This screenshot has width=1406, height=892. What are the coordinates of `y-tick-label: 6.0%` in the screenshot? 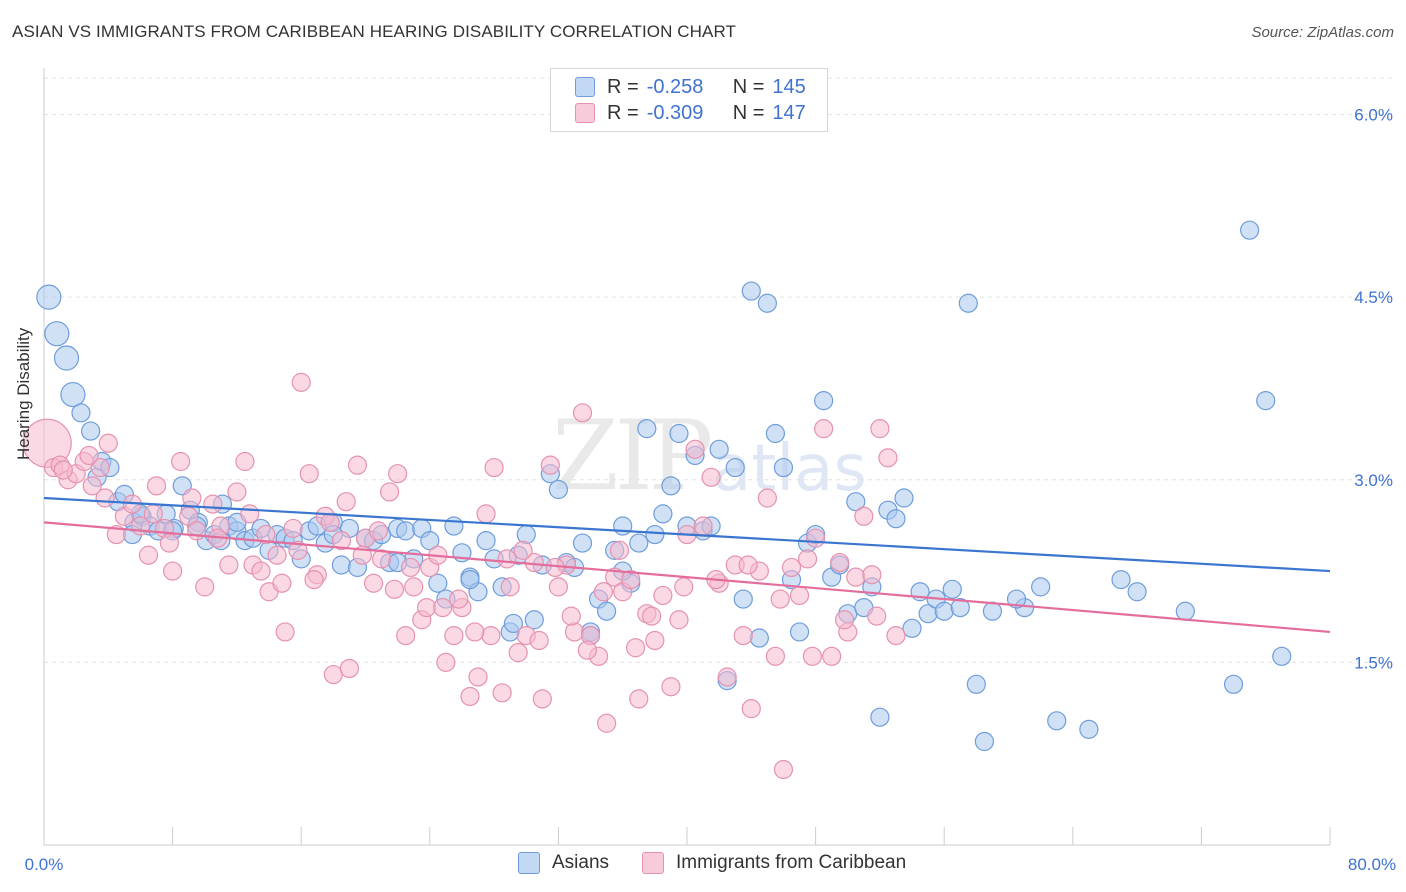 It's located at (1373, 115).